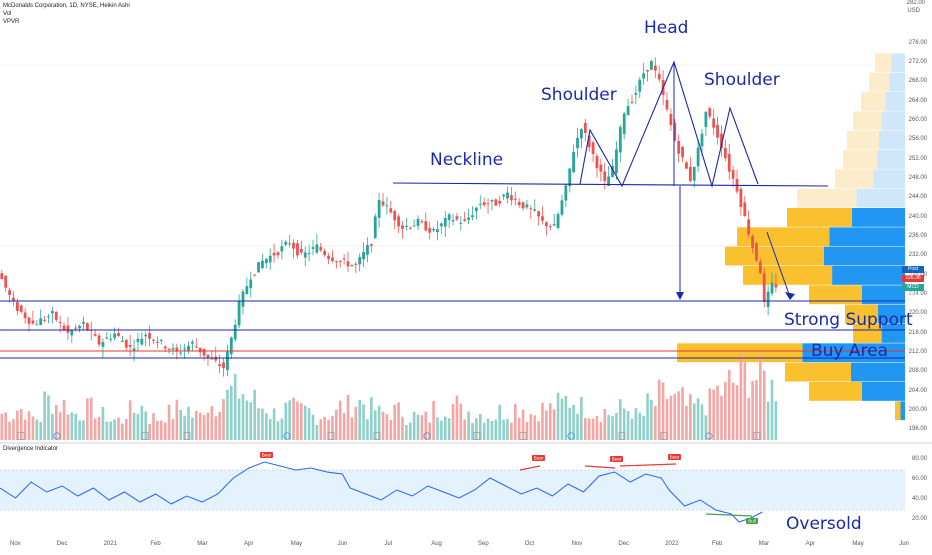 This screenshot has height=555, width=932. What do you see at coordinates (824, 524) in the screenshot?
I see `oversold-label: Oversold` at bounding box center [824, 524].